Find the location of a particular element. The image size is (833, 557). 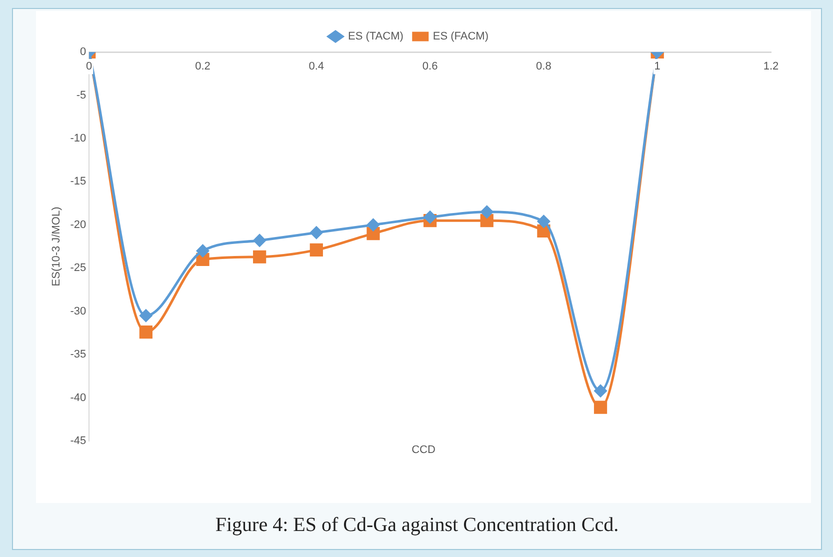

x-tick-label: 1.2 is located at coordinates (771, 66).